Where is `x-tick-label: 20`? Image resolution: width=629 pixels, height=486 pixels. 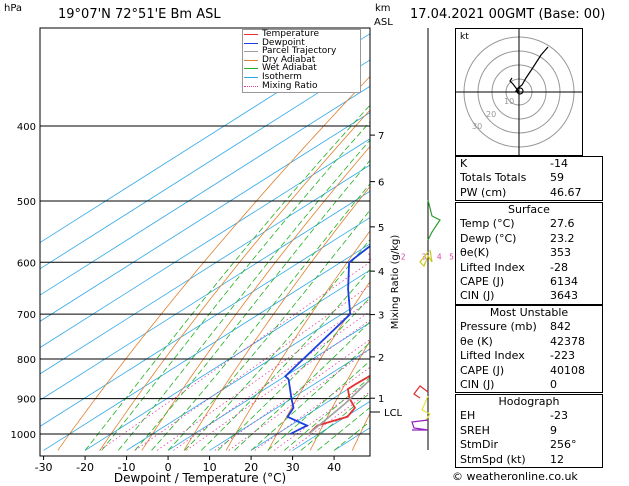
x-tick-label: 20 is located at coordinates (251, 467).